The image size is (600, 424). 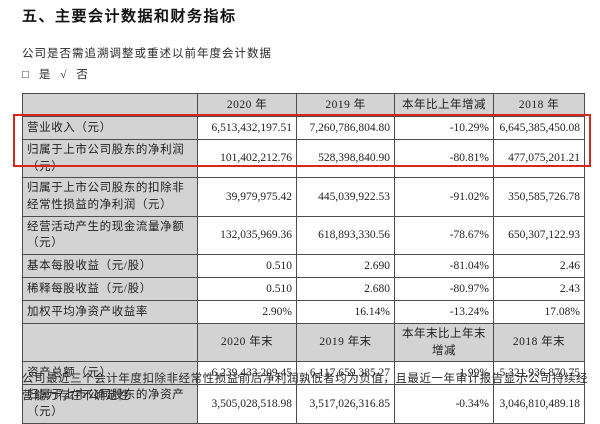 What do you see at coordinates (444, 312) in the screenshot?
I see `value-cell: -13.24%` at bounding box center [444, 312].